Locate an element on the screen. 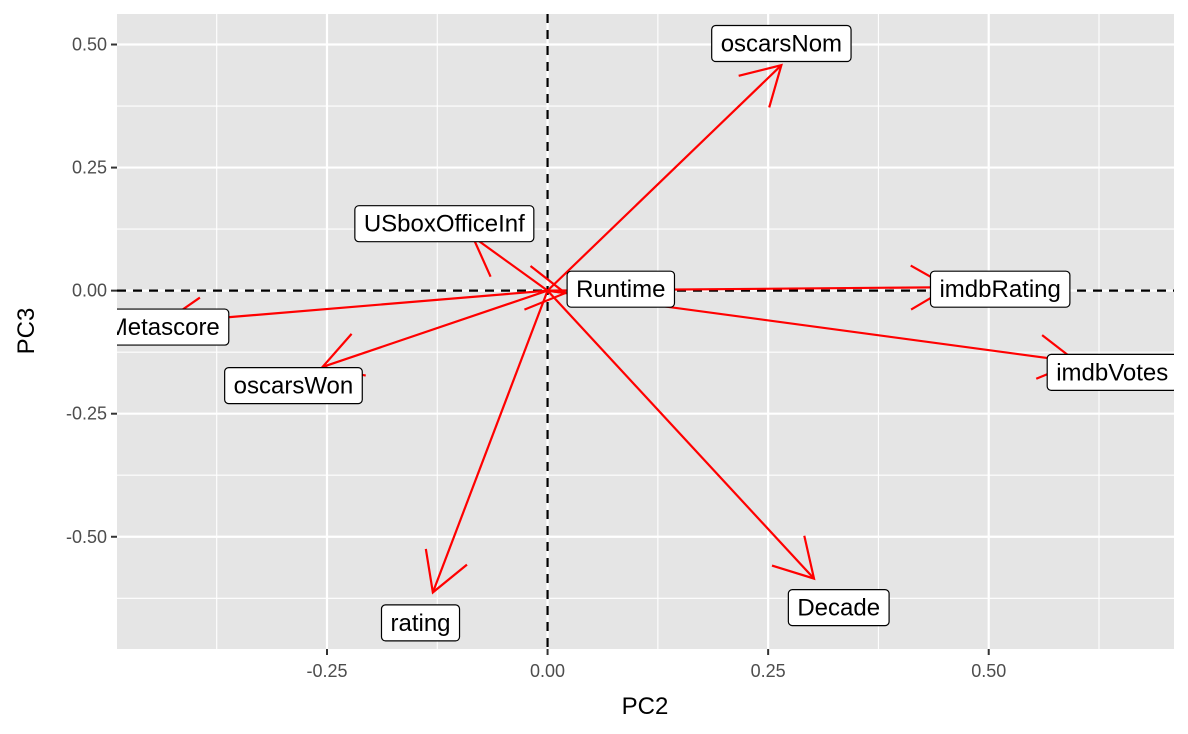 Image resolution: width=1188 pixels, height=734 pixels. label-metascore: Metascore is located at coordinates (169, 327).